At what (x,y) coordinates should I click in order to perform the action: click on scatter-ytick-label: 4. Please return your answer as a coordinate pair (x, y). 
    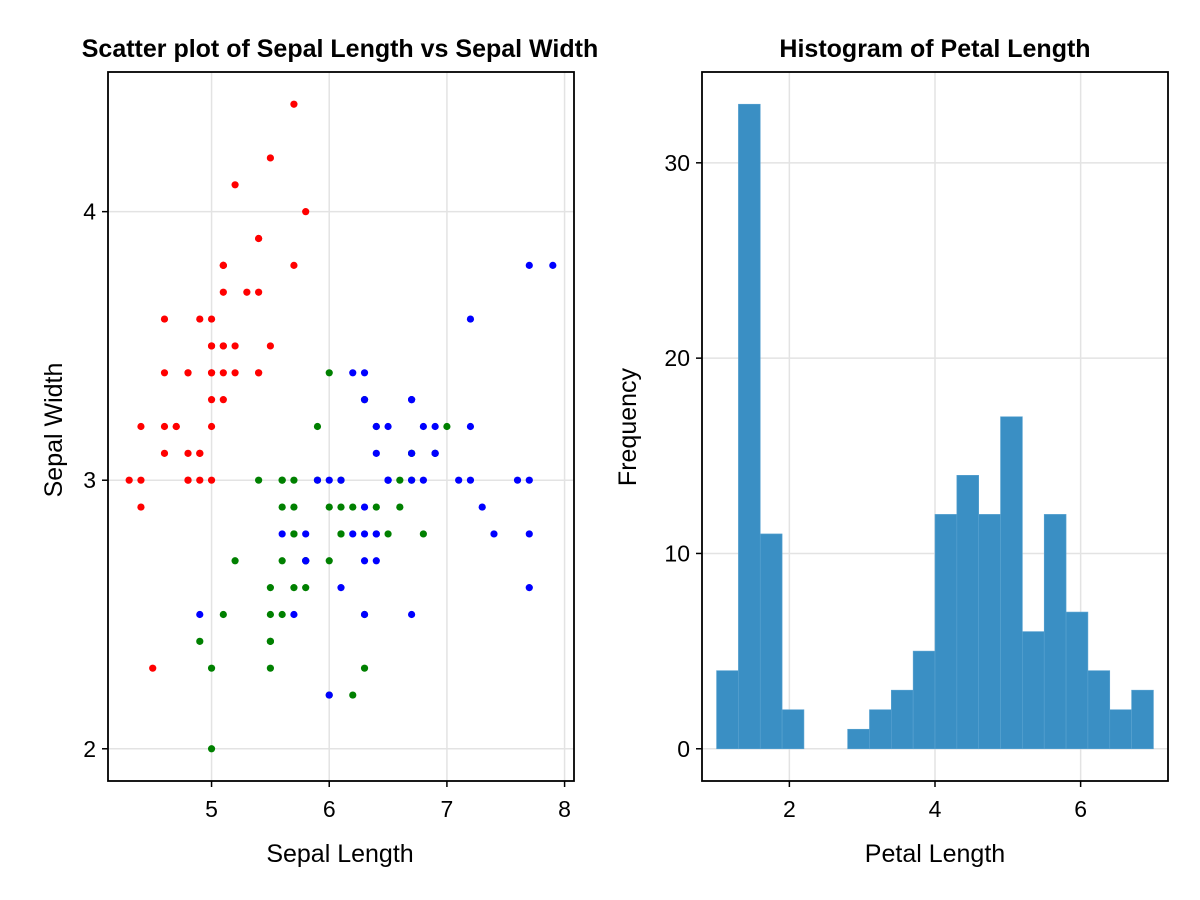
    Looking at the image, I should click on (89, 212).